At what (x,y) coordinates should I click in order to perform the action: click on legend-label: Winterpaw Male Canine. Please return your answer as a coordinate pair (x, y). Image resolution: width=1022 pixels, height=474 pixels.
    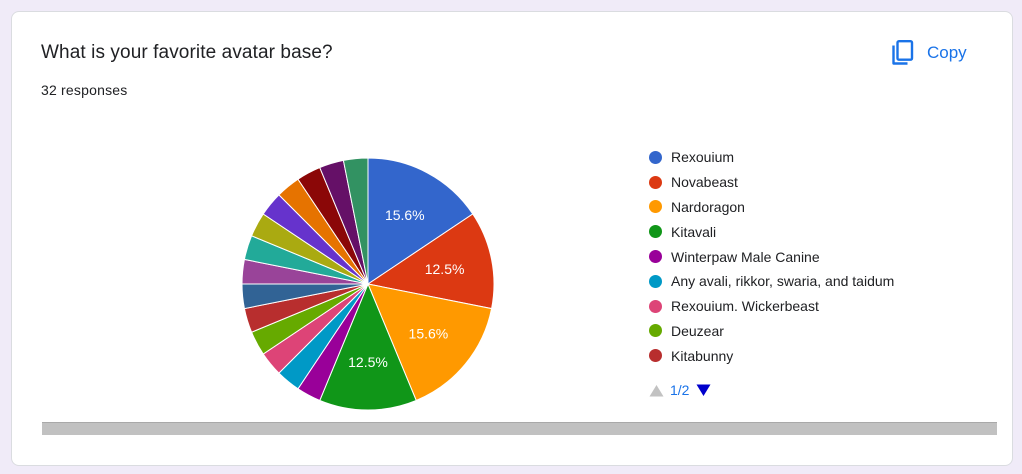
    Looking at the image, I should click on (745, 256).